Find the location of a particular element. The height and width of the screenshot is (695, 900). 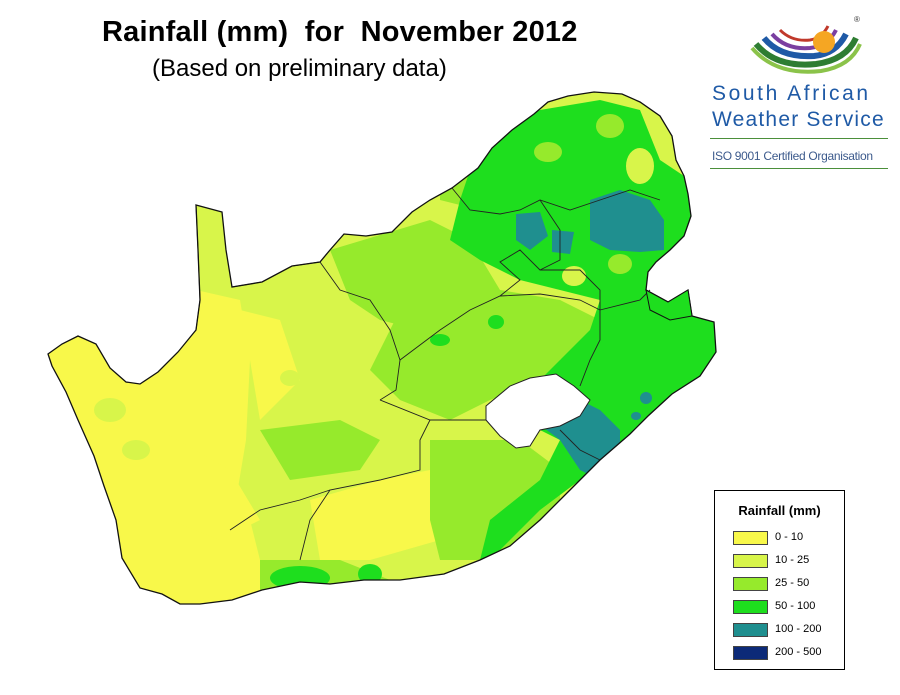

logo-swoosh-icon: ® is located at coordinates (806, 44).